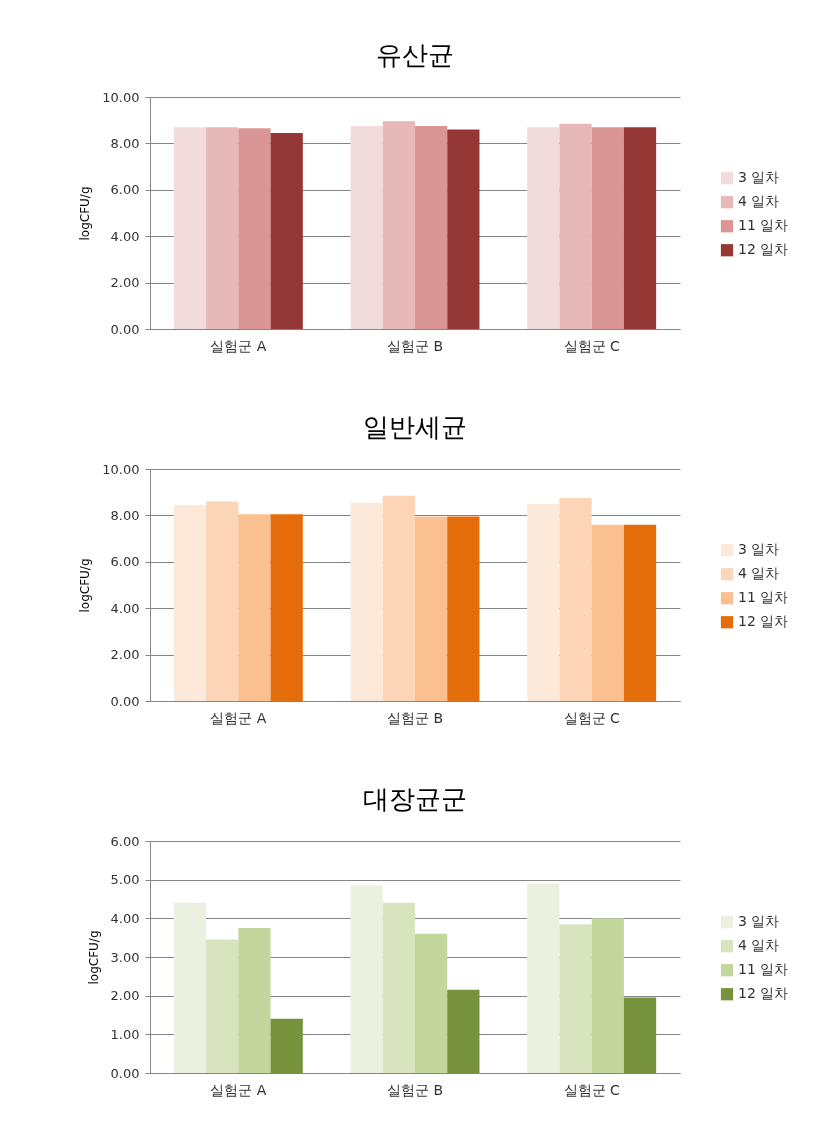  What do you see at coordinates (125, 957) in the screenshot?
I see `y-tick-label: 3.00` at bounding box center [125, 957].